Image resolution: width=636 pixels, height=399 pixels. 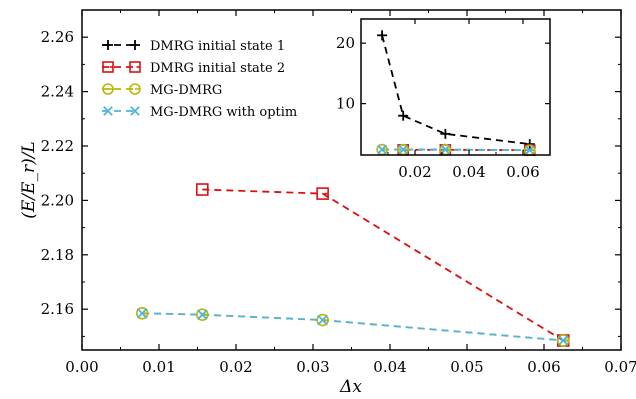 What do you see at coordinates (217, 46) in the screenshot?
I see `legend-label: DMRG initial state 1` at bounding box center [217, 46].